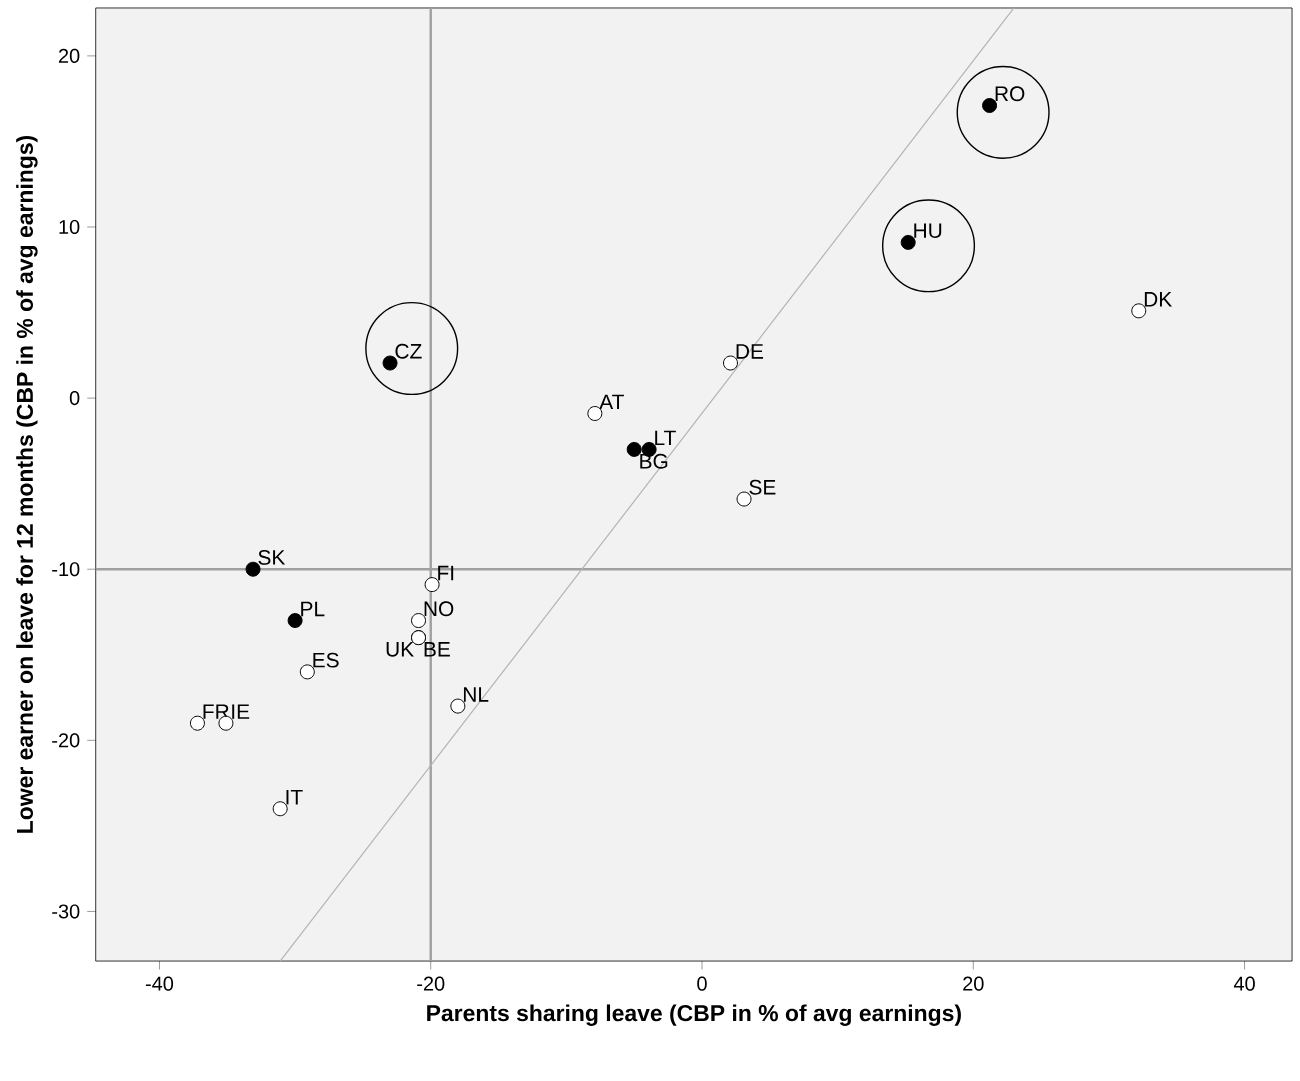 The image size is (1300, 1081). I want to click on x-tick-label: 0, so click(702, 983).